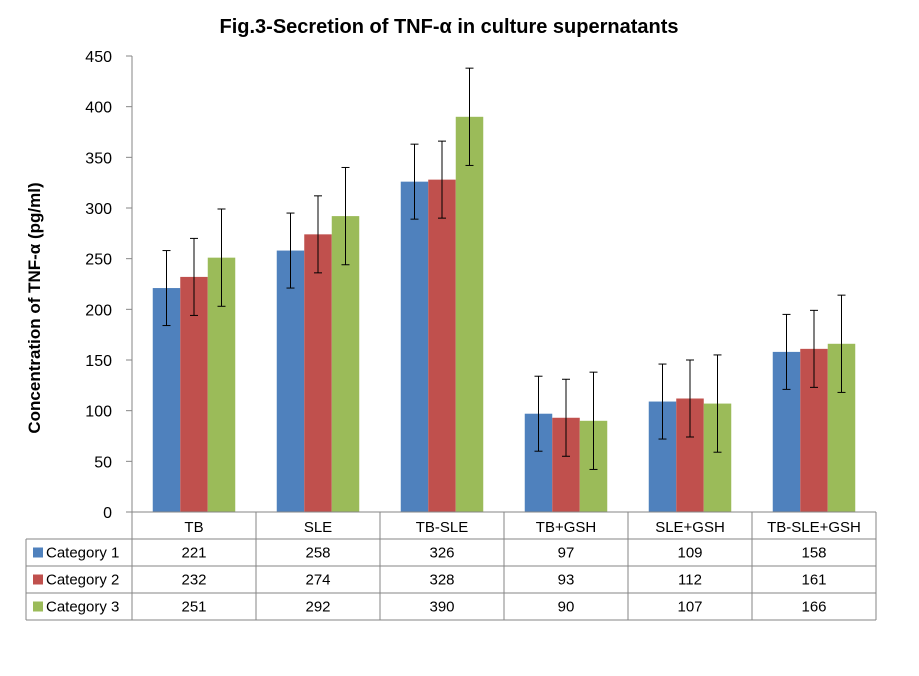 This screenshot has height=676, width=919. What do you see at coordinates (813, 580) in the screenshot?
I see `table-value: 161` at bounding box center [813, 580].